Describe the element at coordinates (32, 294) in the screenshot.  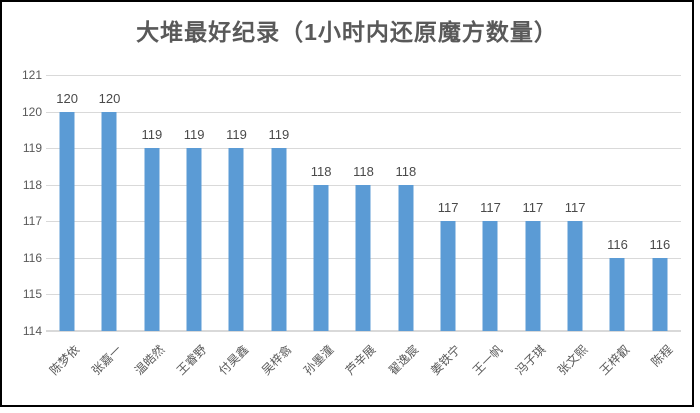
I see `y-tick-label: 115` at that location.